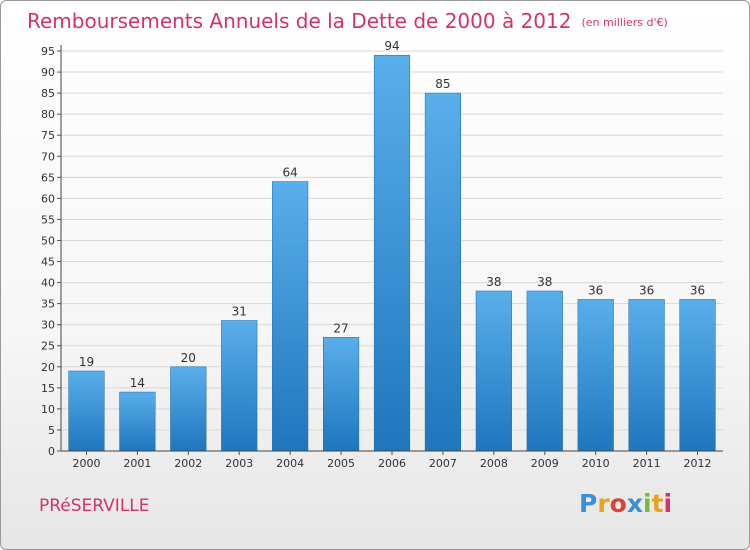 This screenshot has width=750, height=550. What do you see at coordinates (391, 46) in the screenshot?
I see `data-label-2006: 94` at bounding box center [391, 46].